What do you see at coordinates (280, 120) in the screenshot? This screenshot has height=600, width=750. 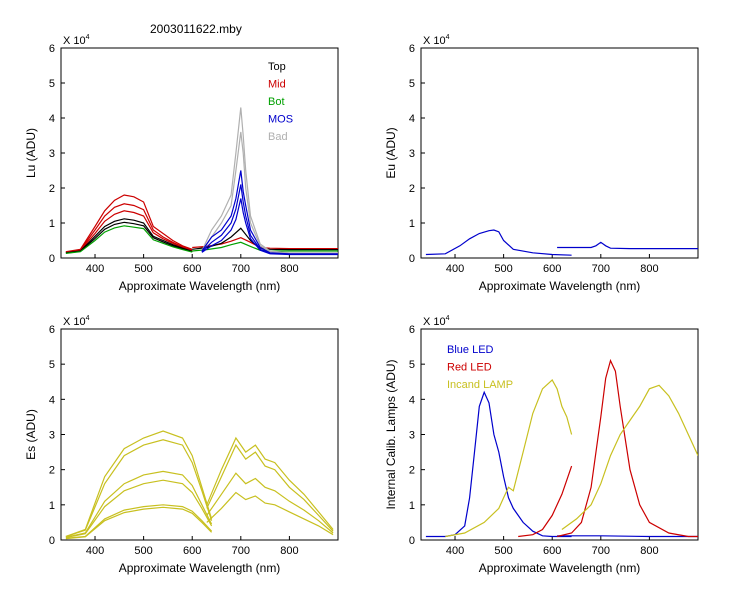 I see `legend-entry-mos: MOS` at bounding box center [280, 120].